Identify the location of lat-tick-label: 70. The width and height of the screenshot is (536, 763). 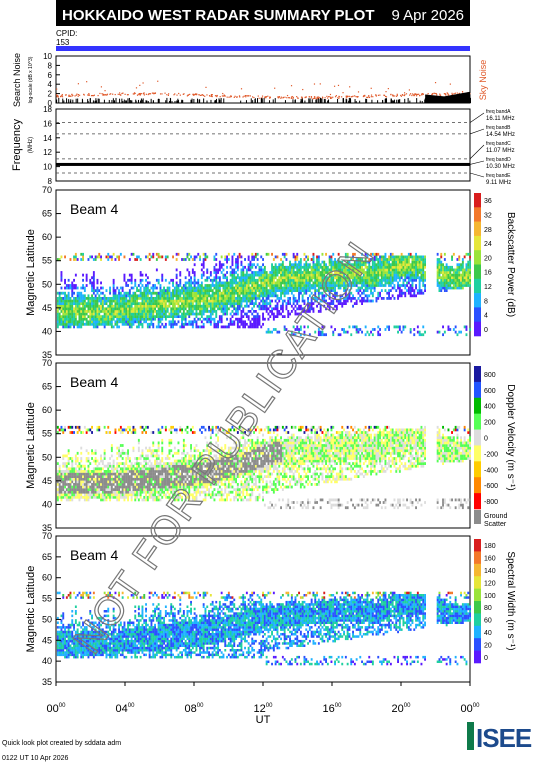
(47, 190).